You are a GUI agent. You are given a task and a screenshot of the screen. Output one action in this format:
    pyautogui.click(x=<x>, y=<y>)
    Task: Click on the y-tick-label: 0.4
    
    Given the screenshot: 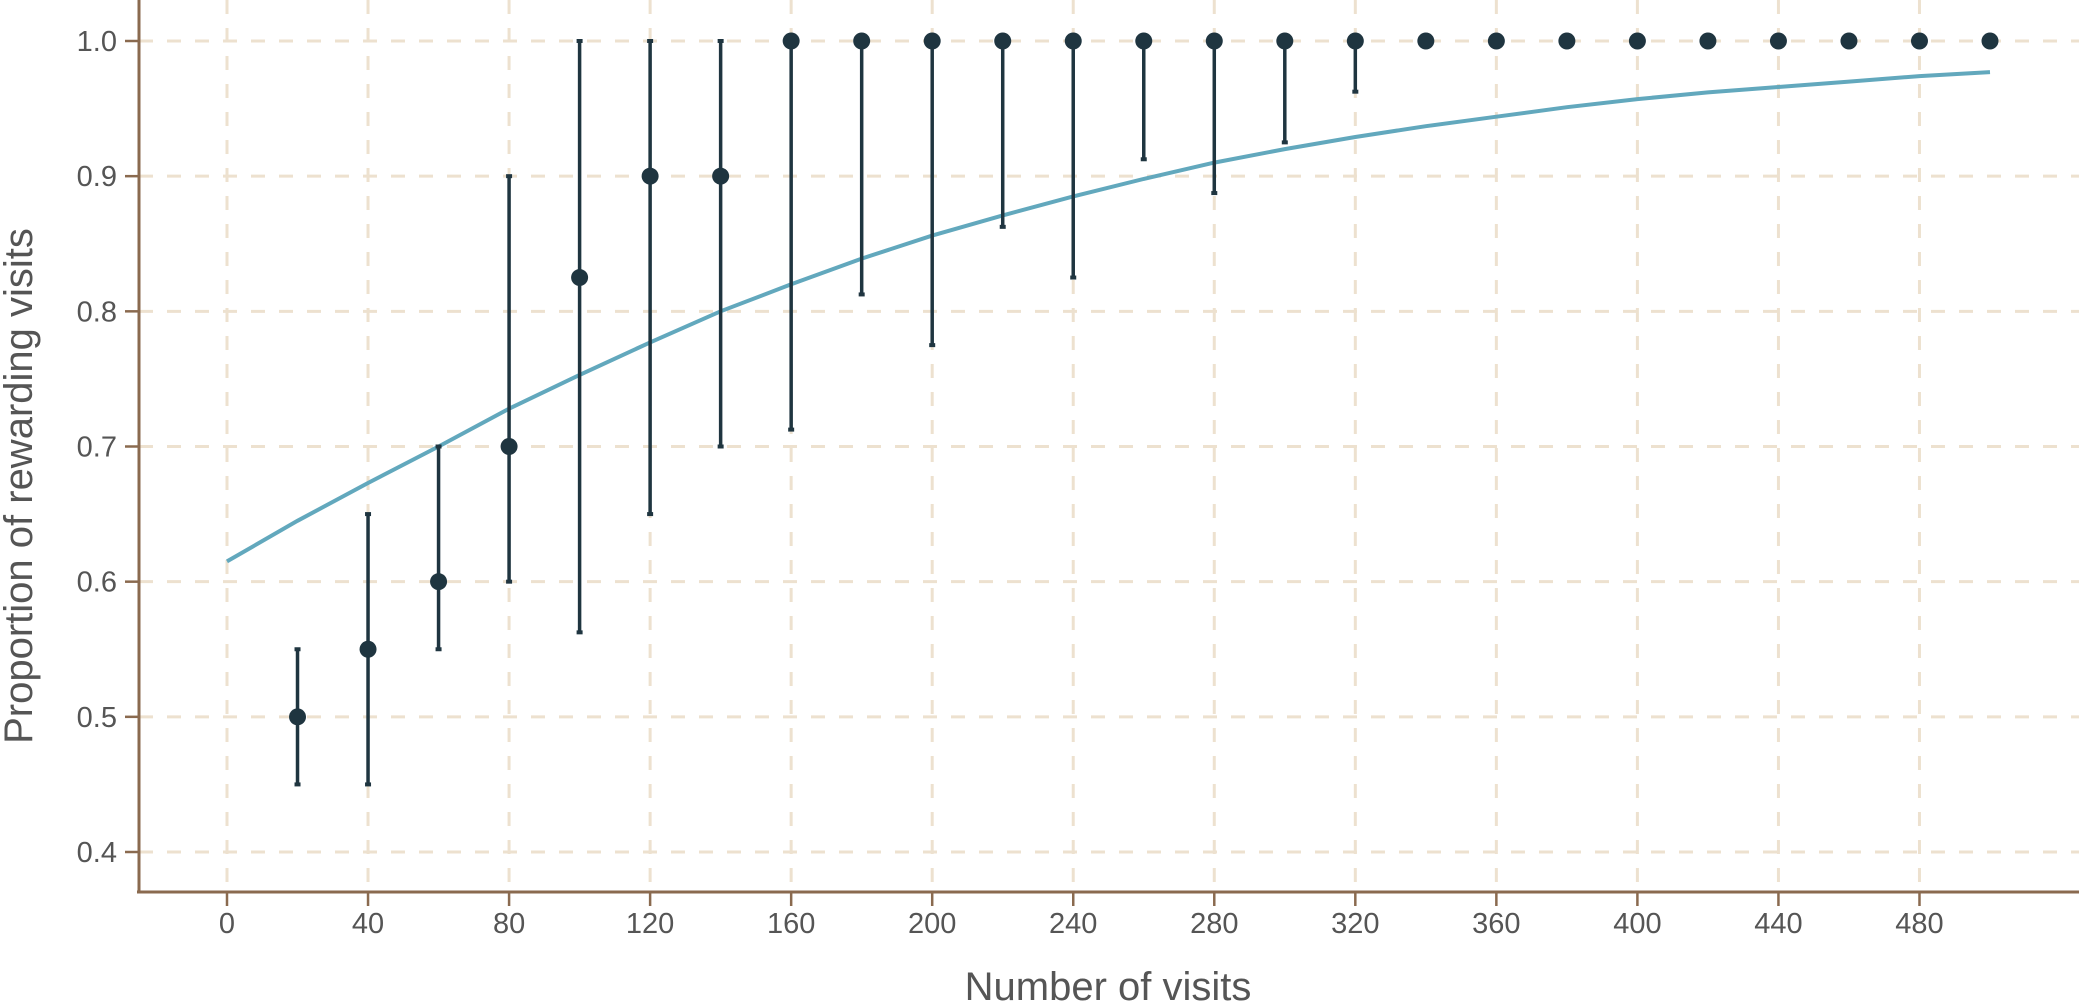 What is the action you would take?
    pyautogui.click(x=97, y=853)
    